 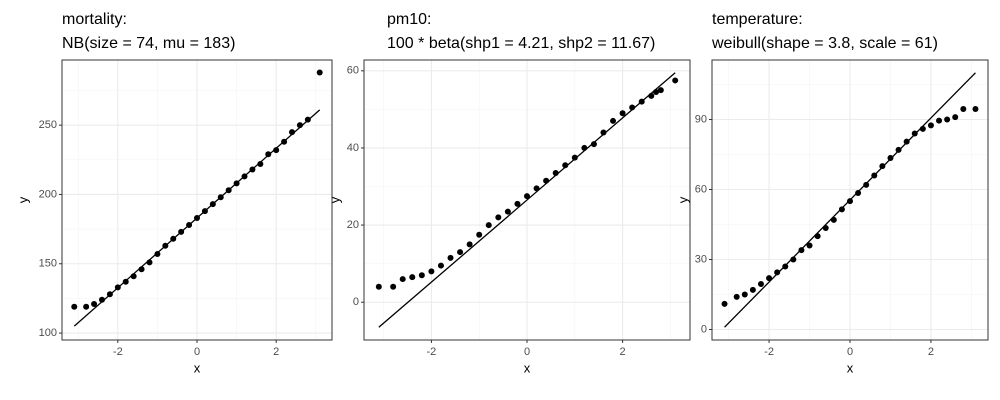 What do you see at coordinates (94, 19) in the screenshot?
I see `chart-title: mortality:` at bounding box center [94, 19].